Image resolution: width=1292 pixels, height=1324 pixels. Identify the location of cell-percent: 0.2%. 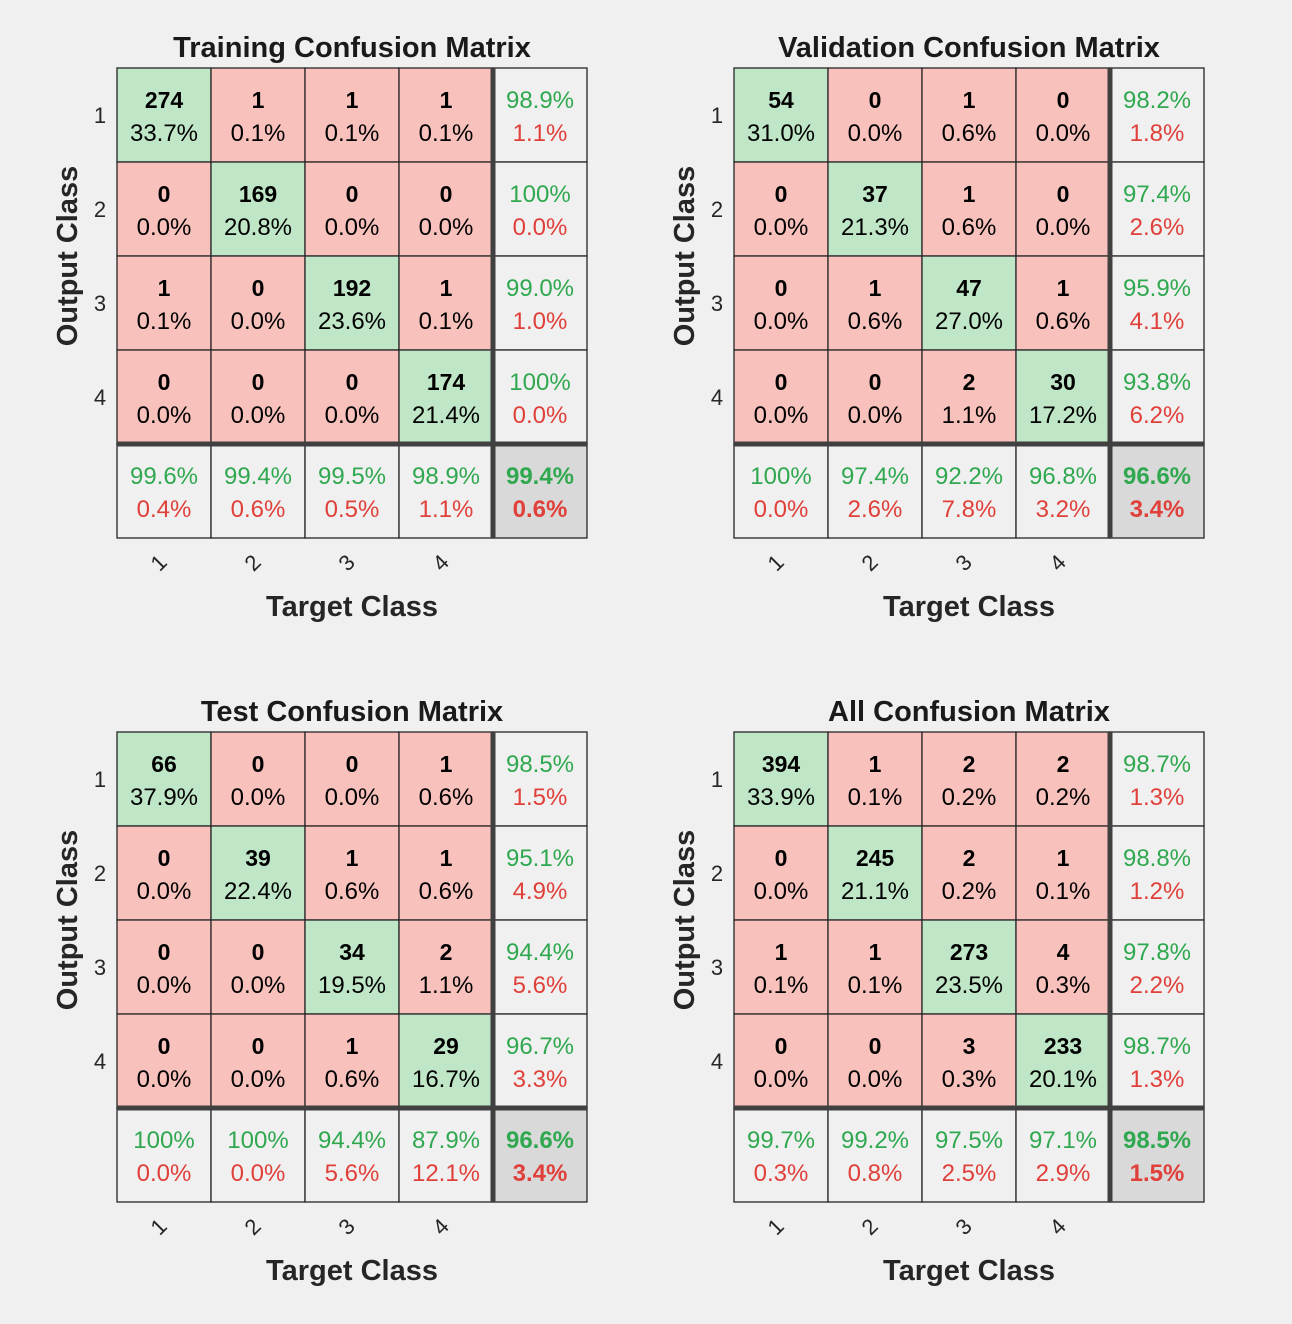
(1063, 797).